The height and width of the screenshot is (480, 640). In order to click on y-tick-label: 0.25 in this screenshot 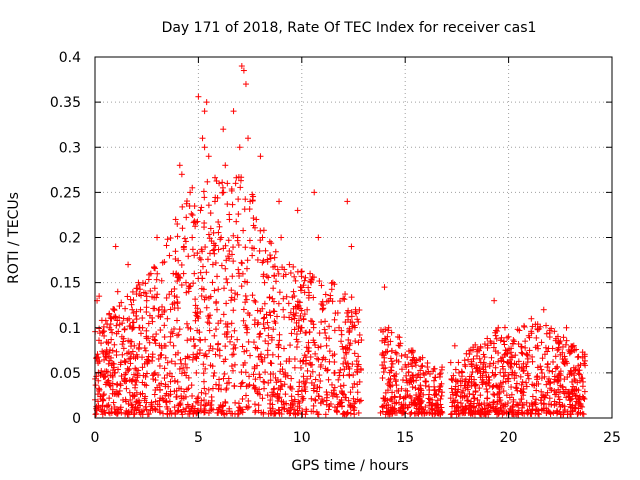, I will do `click(65, 193)`.